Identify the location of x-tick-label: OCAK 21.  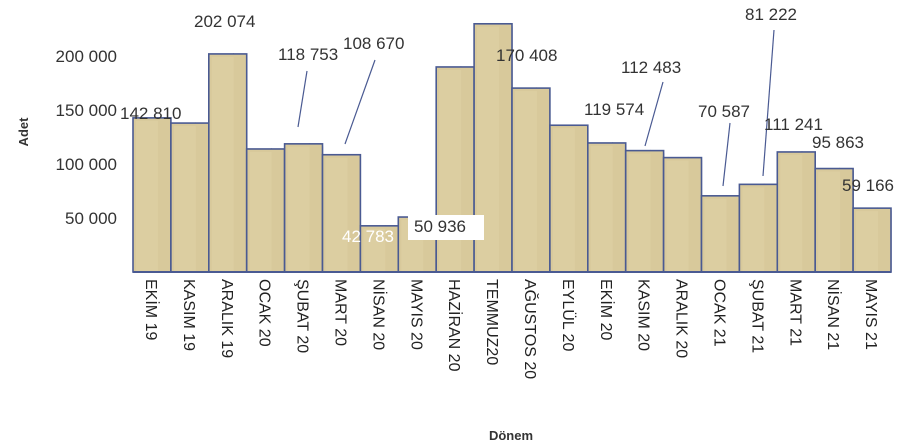
(718, 313).